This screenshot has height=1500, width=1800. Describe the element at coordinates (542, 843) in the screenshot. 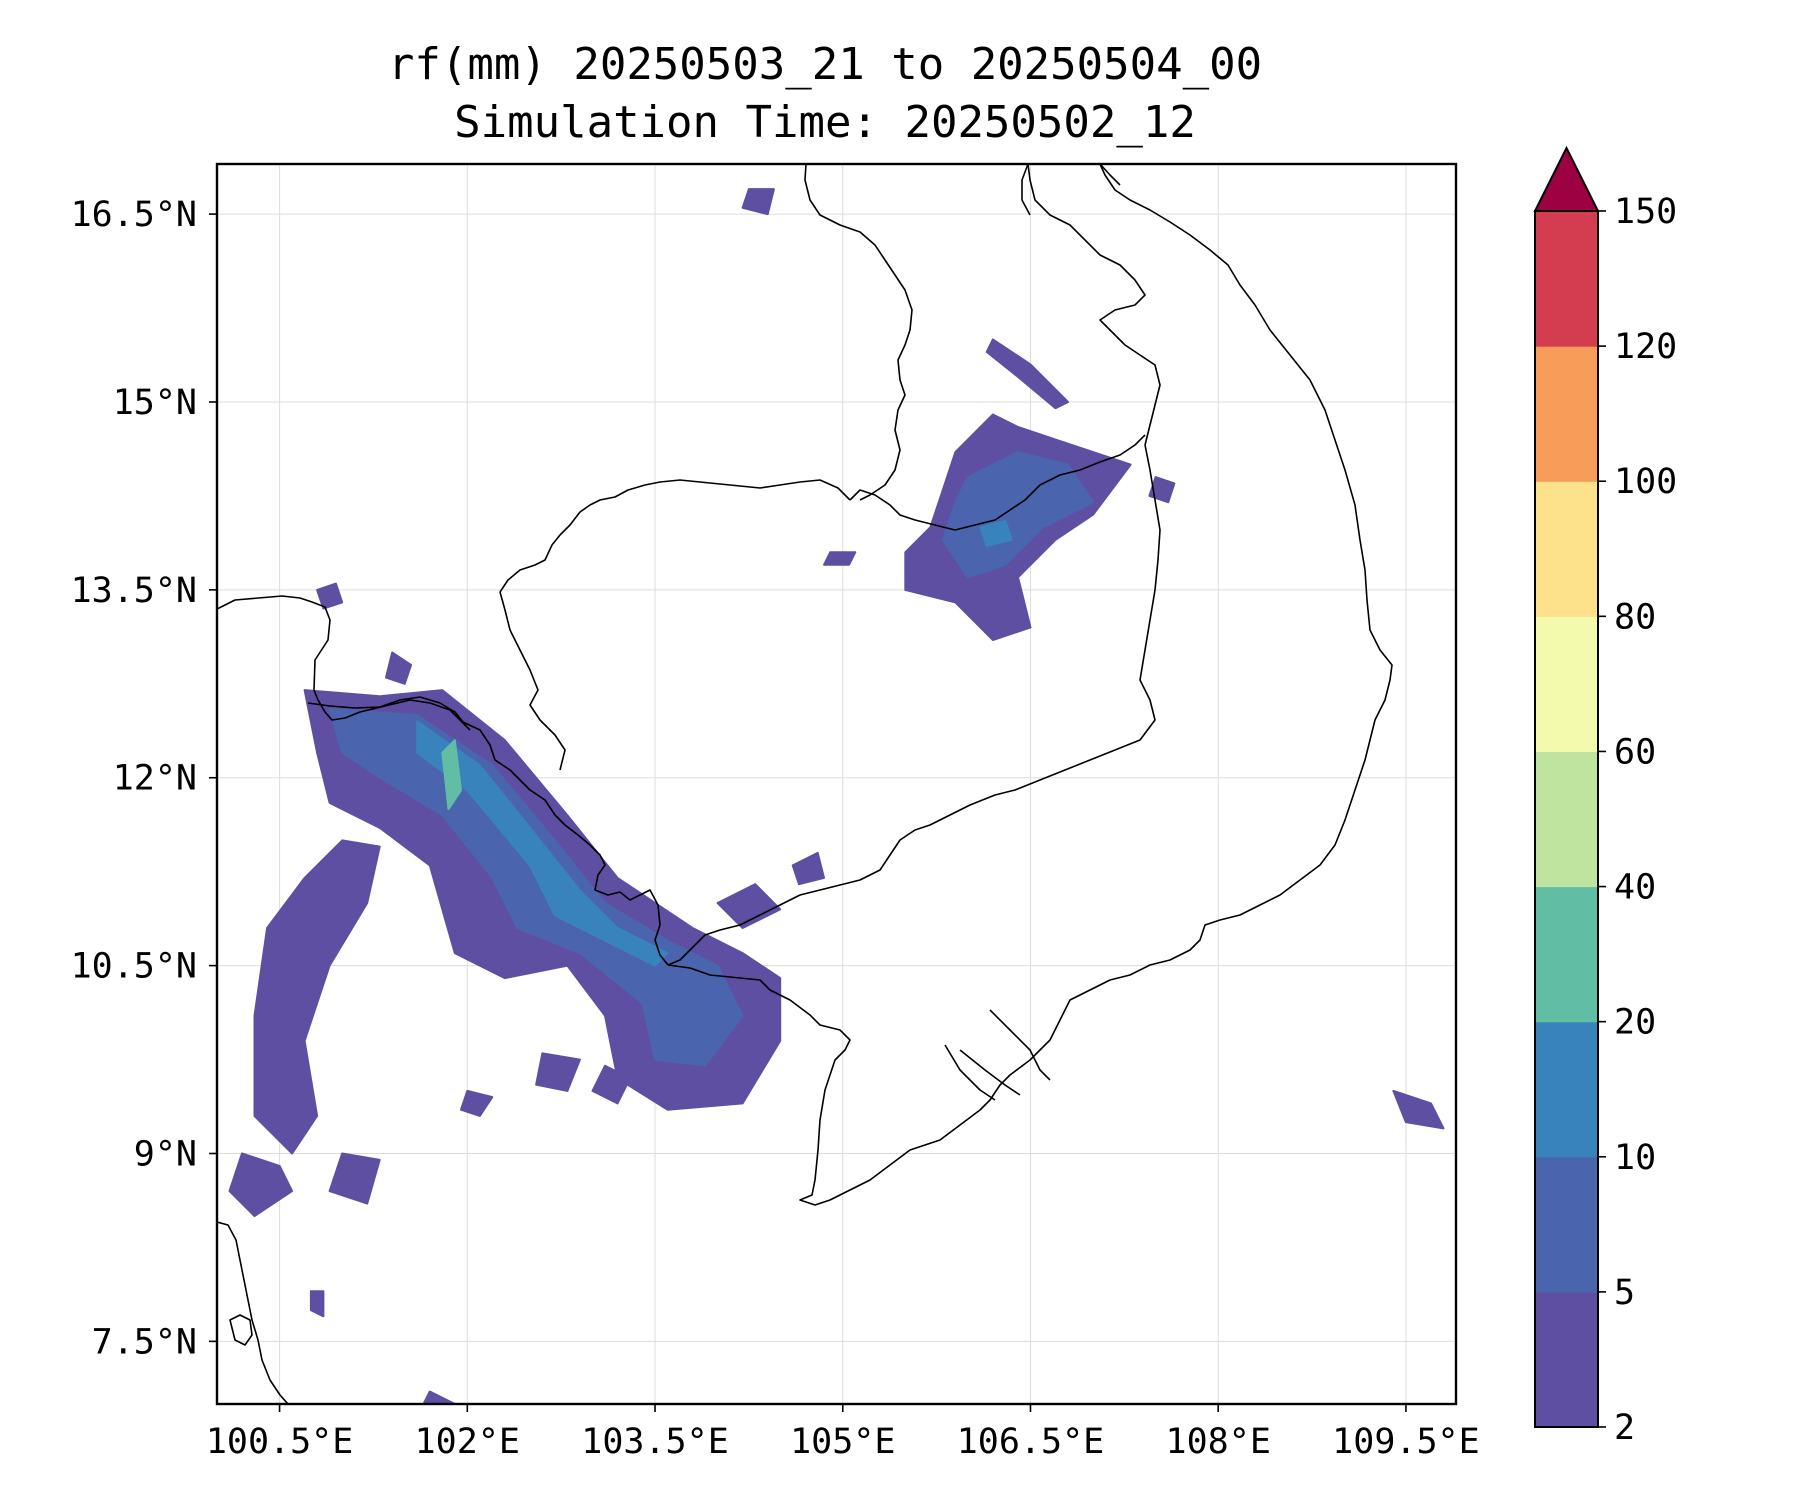

I see `rain-area-west-coast-band-core` at that location.